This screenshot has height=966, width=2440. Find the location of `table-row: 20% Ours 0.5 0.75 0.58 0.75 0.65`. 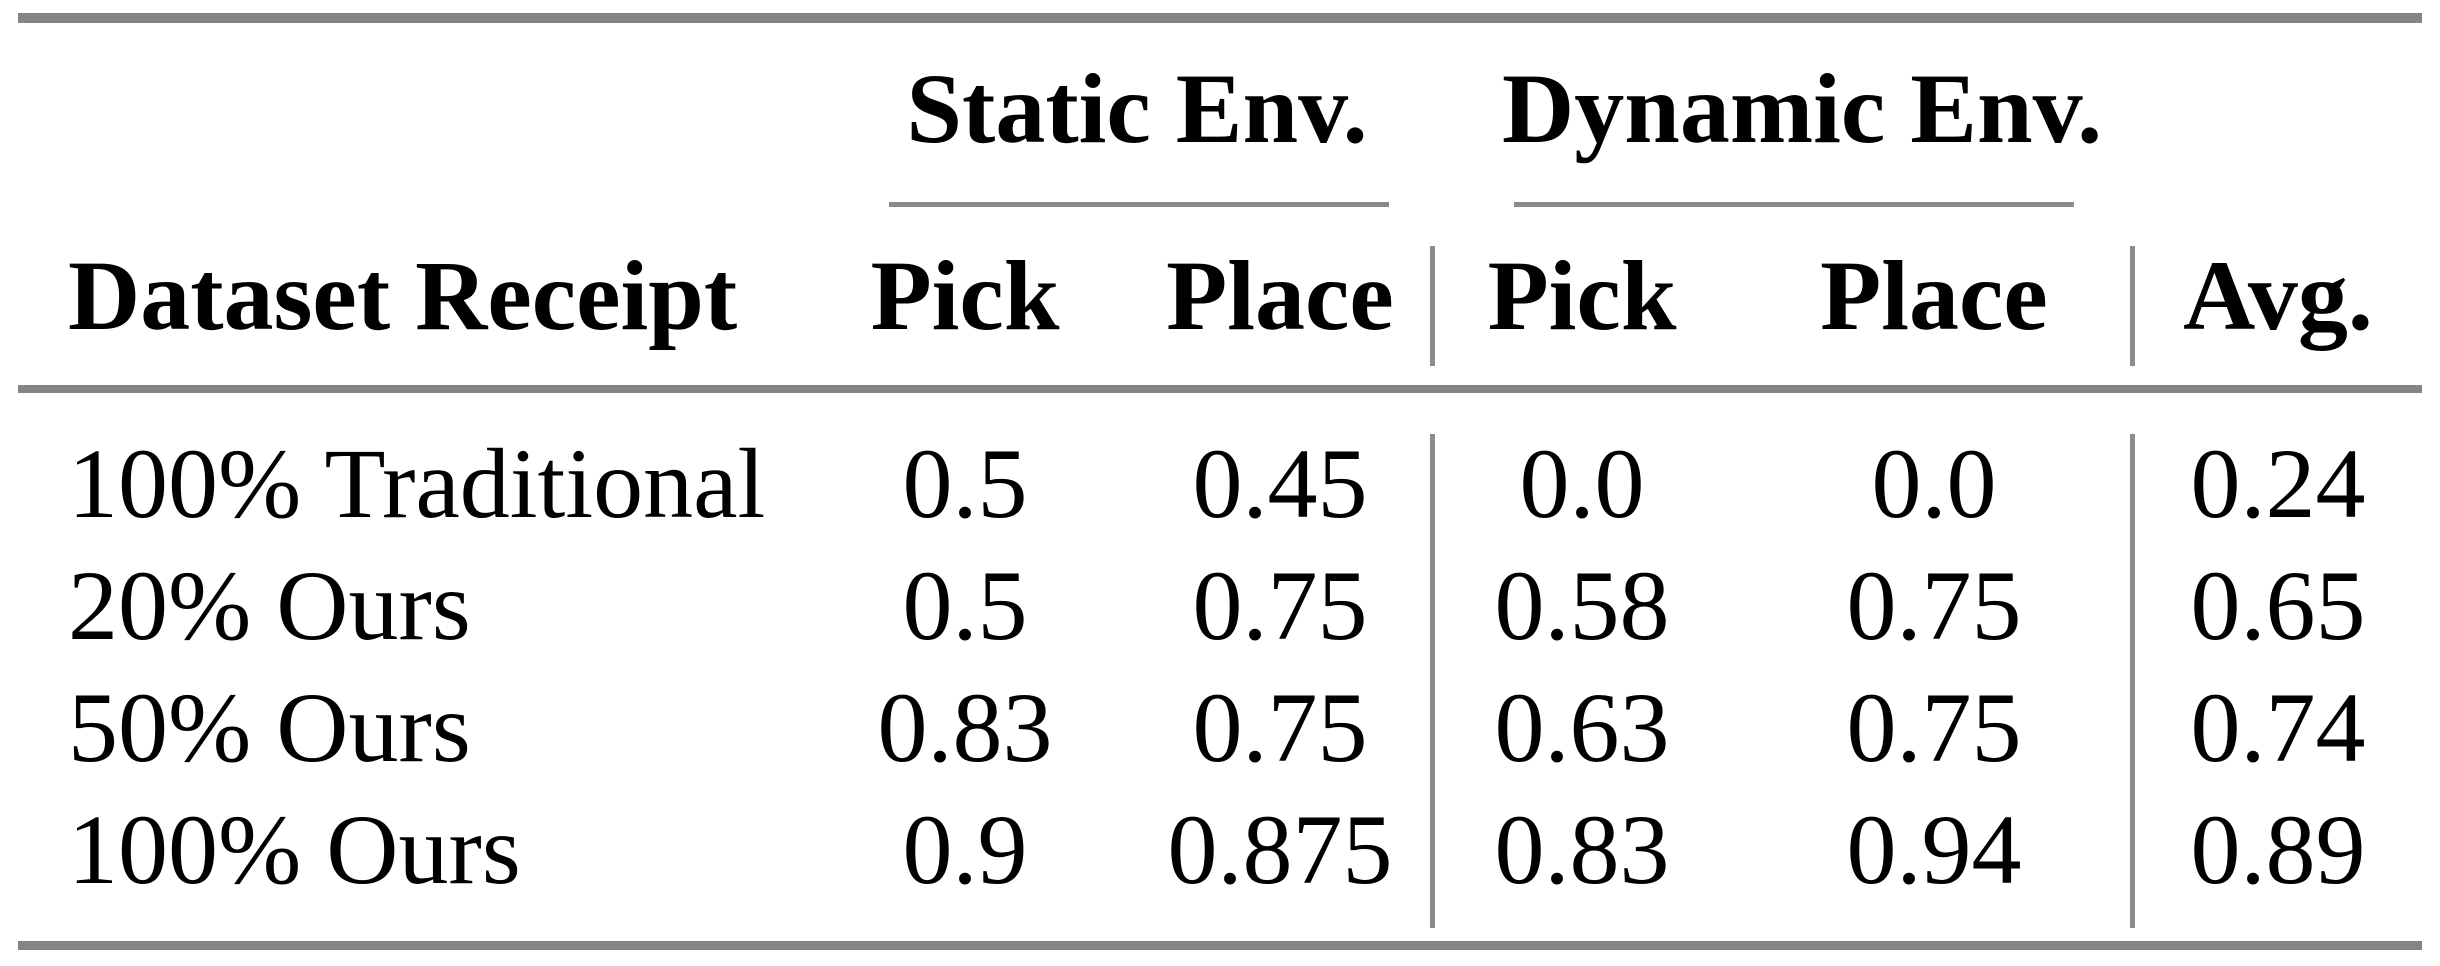

table-row: 20% Ours 0.5 0.75 0.58 0.75 0.65 is located at coordinates (1220, 606).